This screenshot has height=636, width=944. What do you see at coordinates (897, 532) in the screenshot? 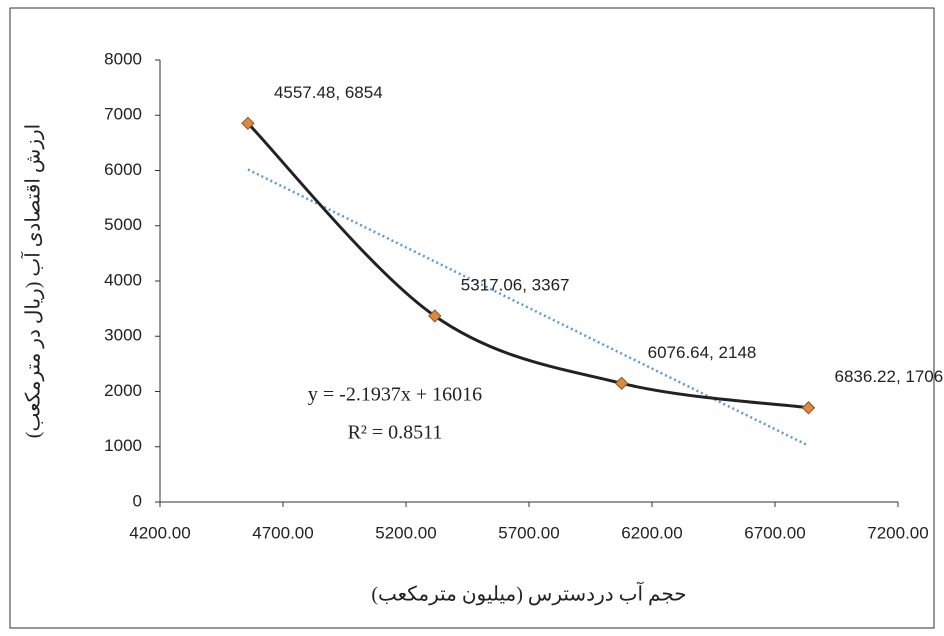
I see `x-tick-label: 7200.00` at bounding box center [897, 532].